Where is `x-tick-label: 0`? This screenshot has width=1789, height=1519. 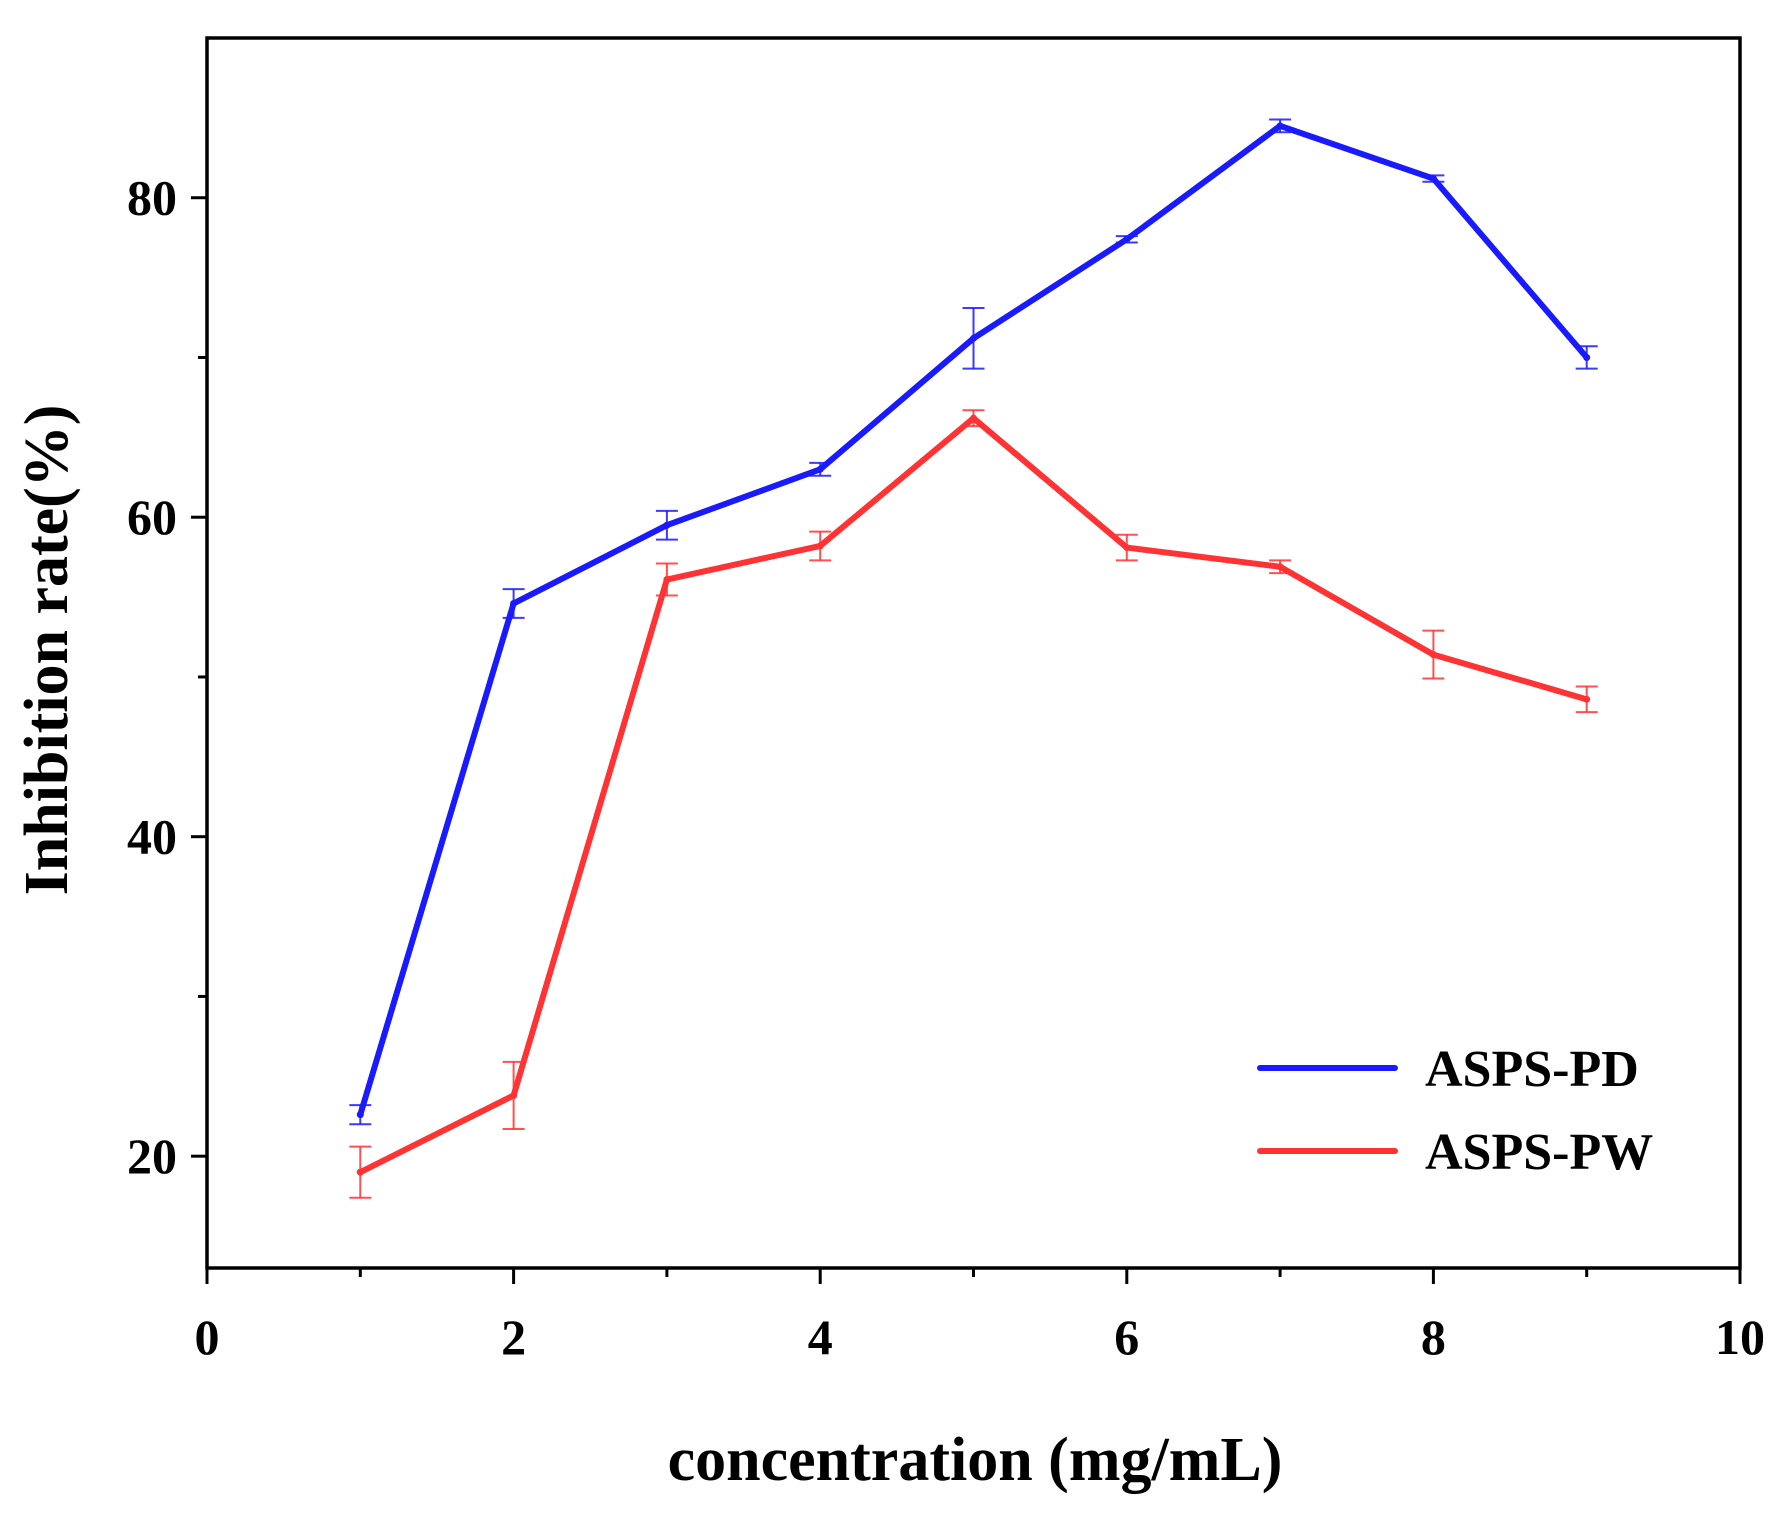 x-tick-label: 0 is located at coordinates (207, 1337).